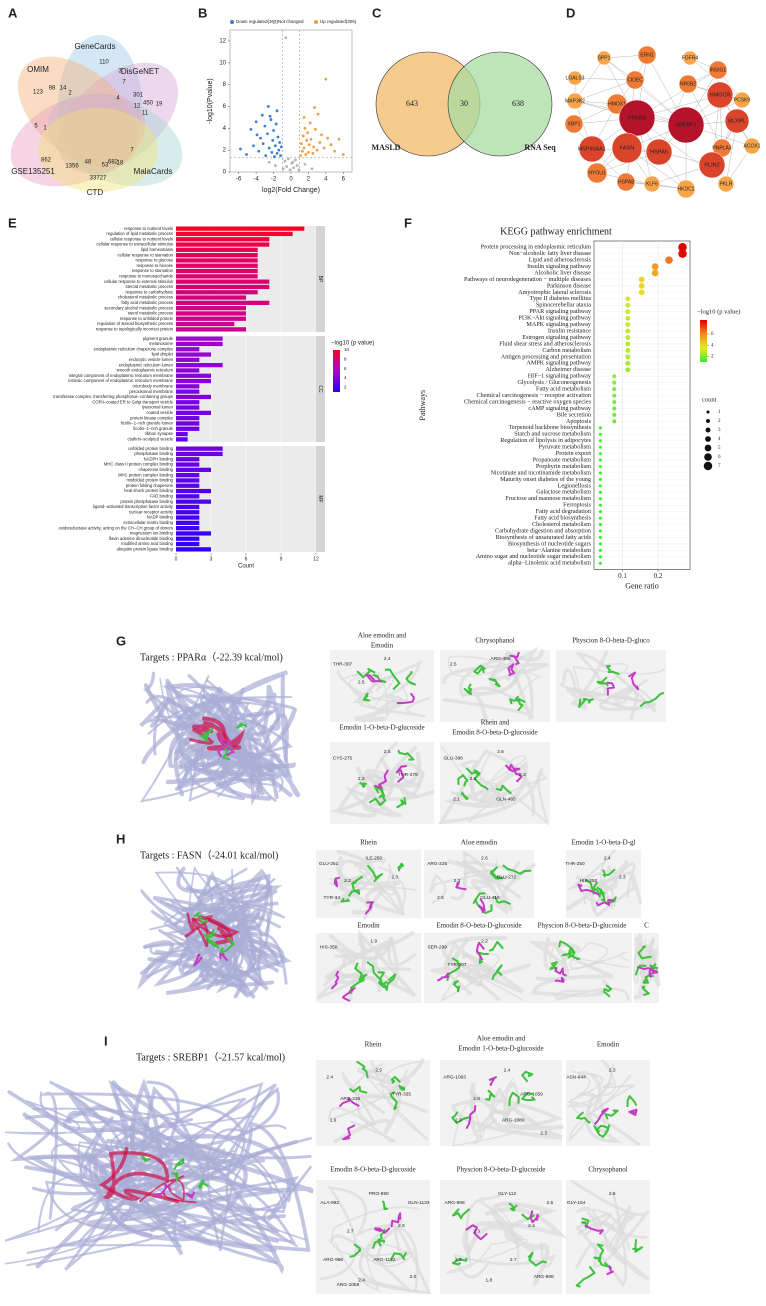  I want to click on residue-label: 2.1, so click(473, 779).